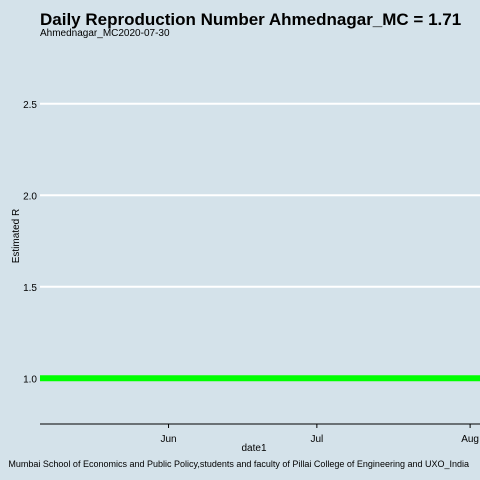 The height and width of the screenshot is (480, 480). What do you see at coordinates (105, 33) in the screenshot?
I see `chart-subtitle: Ahmednagar_MC2020-07-30` at bounding box center [105, 33].